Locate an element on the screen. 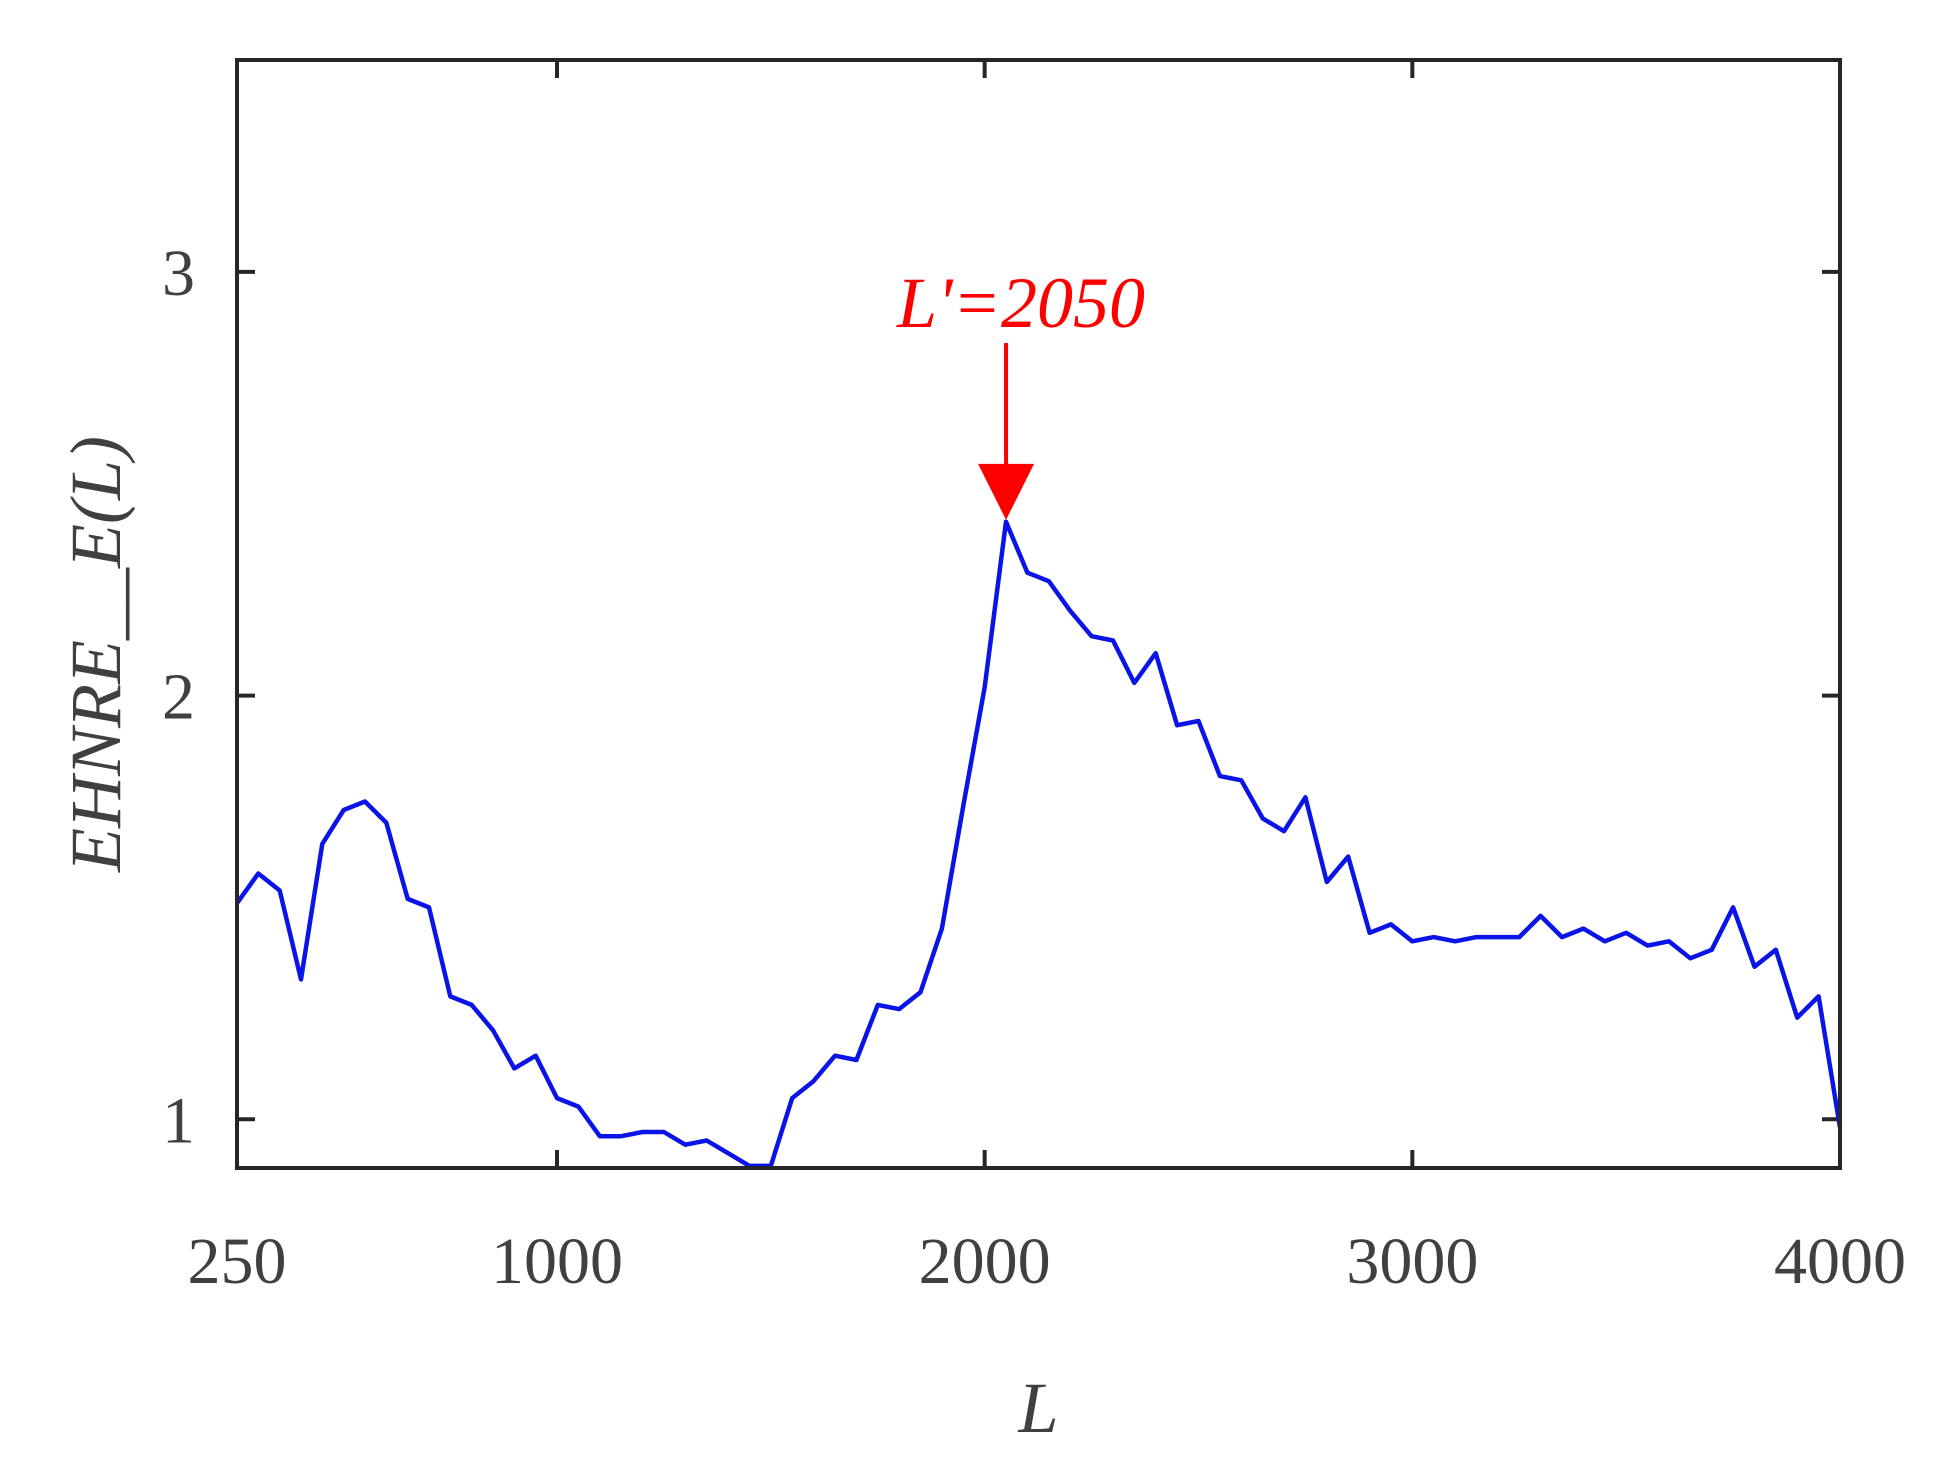 This screenshot has width=1949, height=1468. x-tick-label-2000: 2000 is located at coordinates (985, 1261).